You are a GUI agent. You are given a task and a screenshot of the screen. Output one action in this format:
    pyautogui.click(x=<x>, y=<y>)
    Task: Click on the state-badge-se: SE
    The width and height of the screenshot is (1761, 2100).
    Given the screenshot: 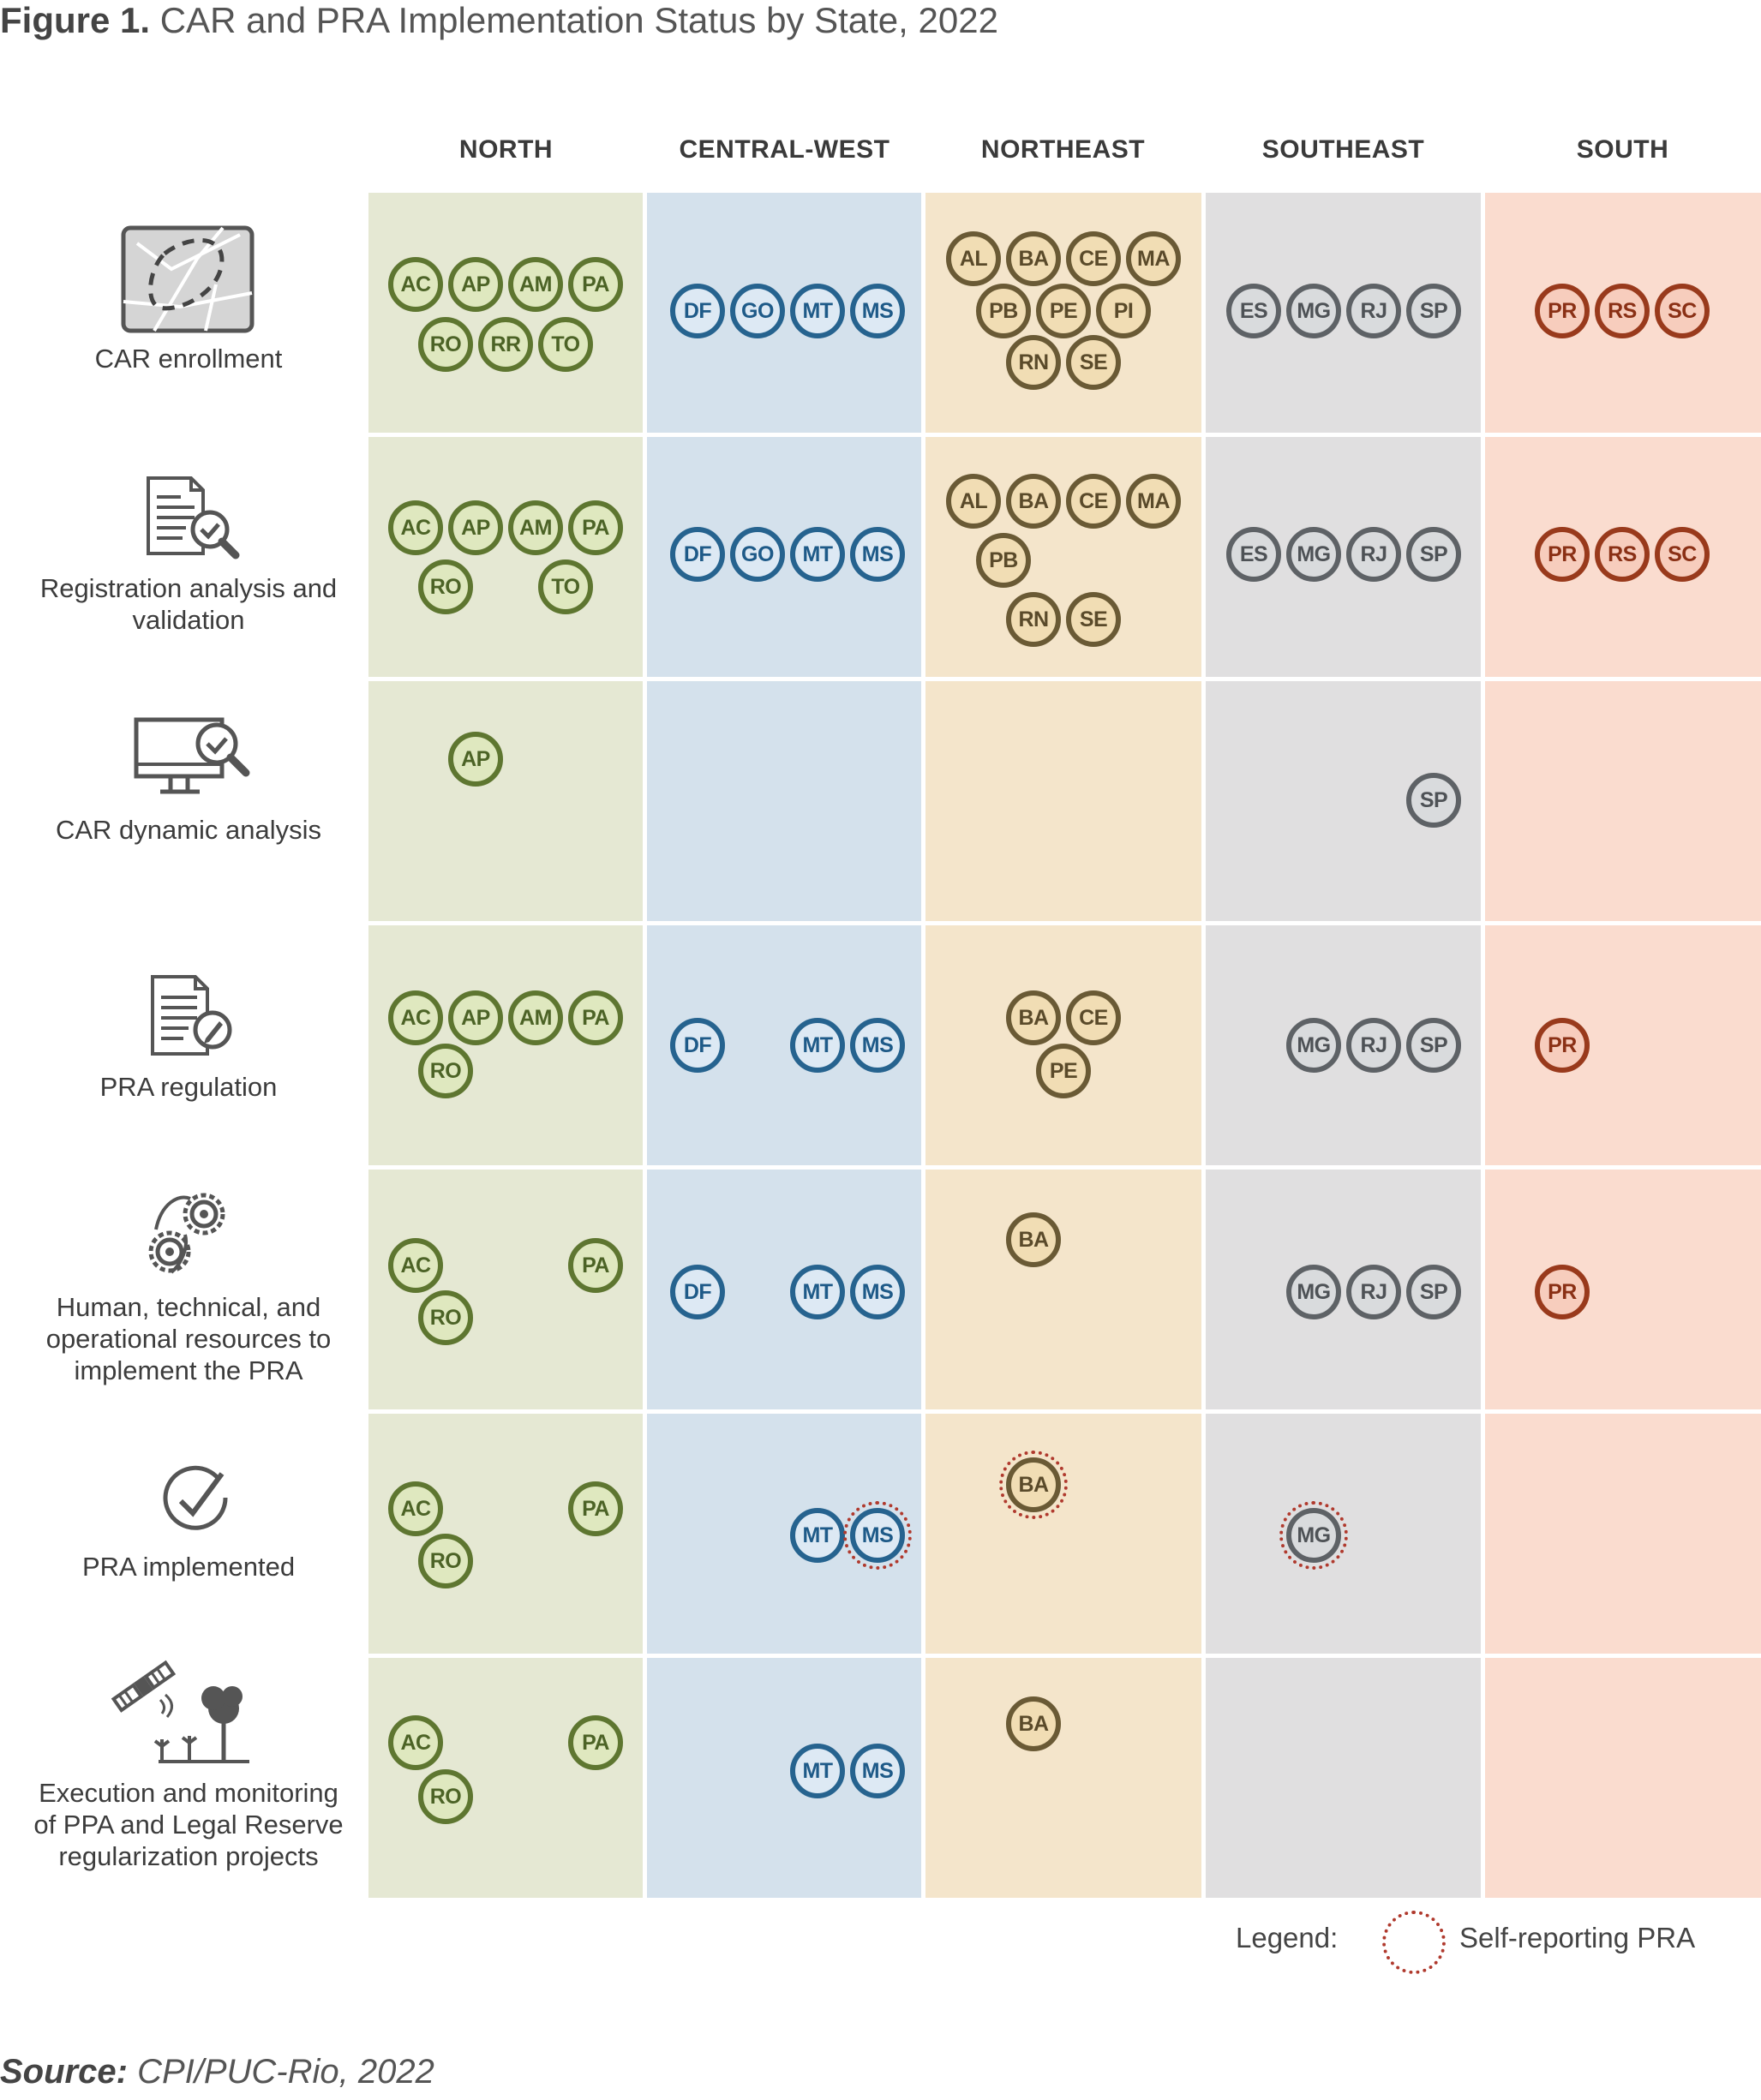 What is the action you would take?
    pyautogui.click(x=1093, y=362)
    